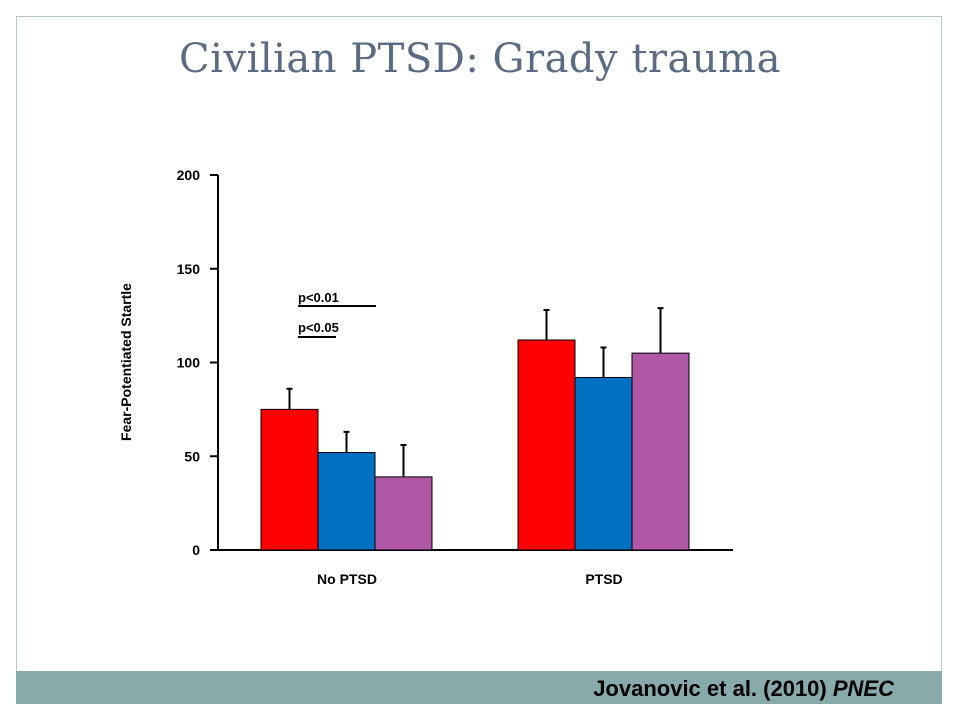 The height and width of the screenshot is (720, 960). What do you see at coordinates (603, 579) in the screenshot?
I see `category-label: PTSD` at bounding box center [603, 579].